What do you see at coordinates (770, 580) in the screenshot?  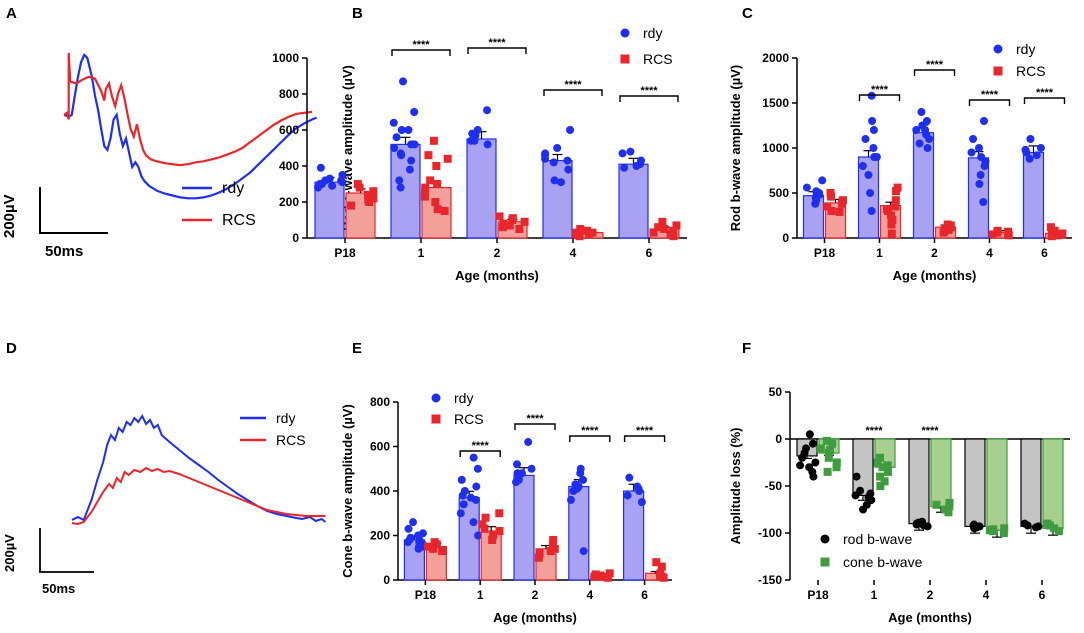 I see `y-tick-label: -150` at bounding box center [770, 580].